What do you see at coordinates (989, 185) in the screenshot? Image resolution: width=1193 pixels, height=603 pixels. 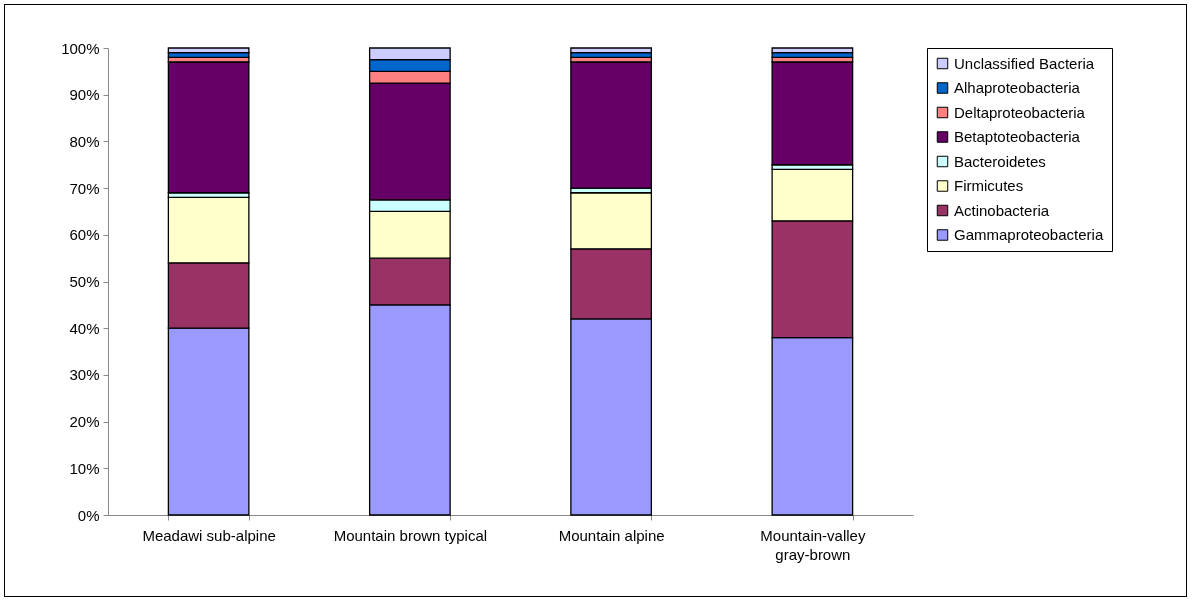 I see `legend-label: Firmicutes` at bounding box center [989, 185].